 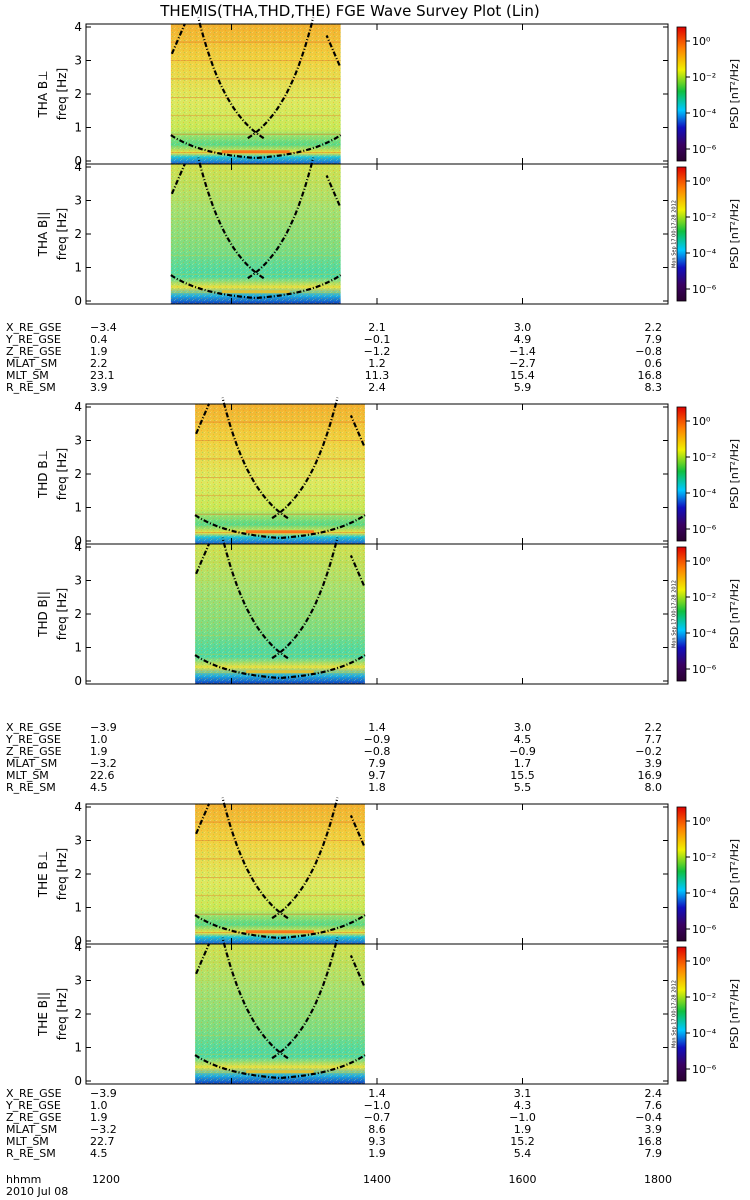 What do you see at coordinates (103, 1093) in the screenshot?
I see `ephemeris-value: −3.9` at bounding box center [103, 1093].